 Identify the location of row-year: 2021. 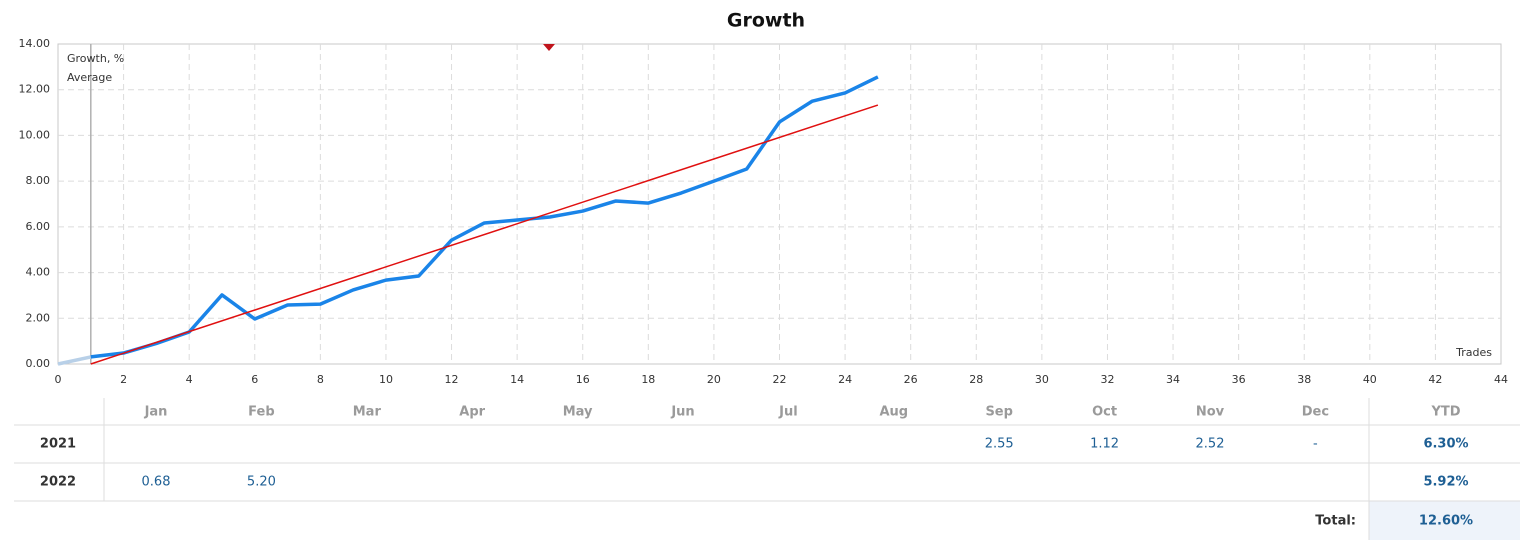
(58, 444).